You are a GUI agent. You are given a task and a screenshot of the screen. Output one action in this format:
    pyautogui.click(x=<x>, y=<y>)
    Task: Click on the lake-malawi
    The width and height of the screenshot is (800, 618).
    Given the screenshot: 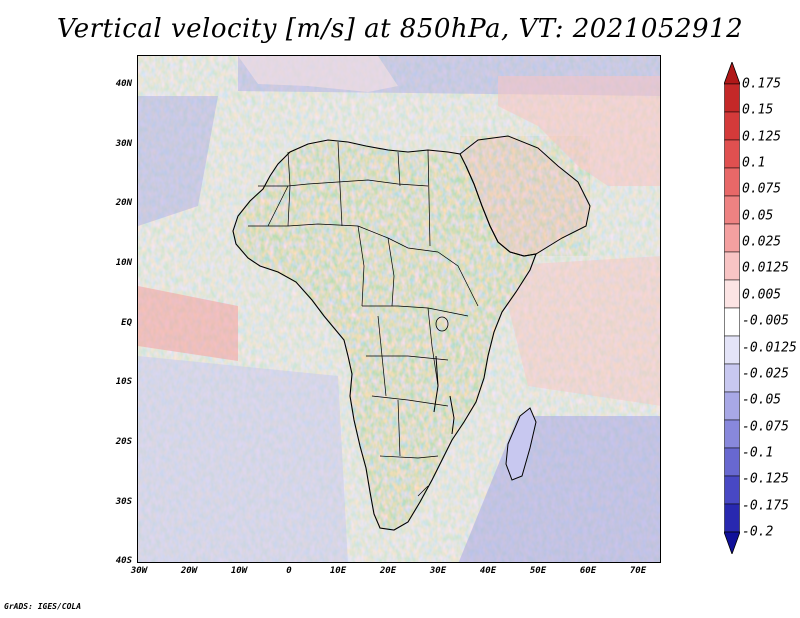 What is the action you would take?
    pyautogui.click(x=452, y=415)
    